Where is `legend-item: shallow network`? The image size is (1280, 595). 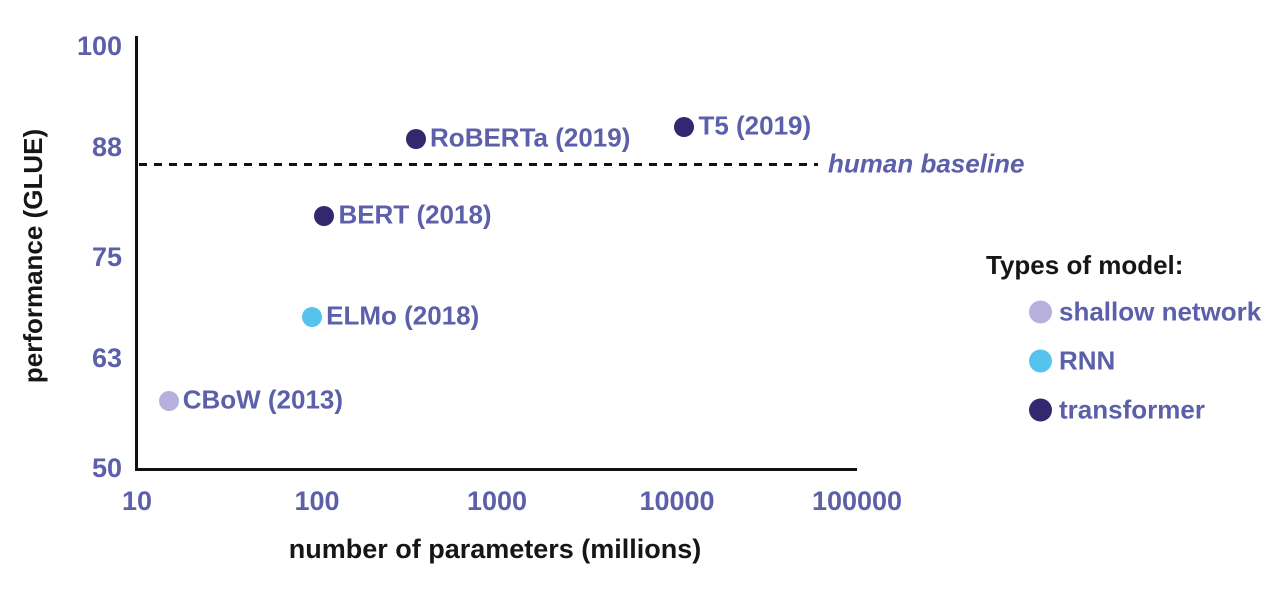 legend-item: shallow network is located at coordinates (1145, 312).